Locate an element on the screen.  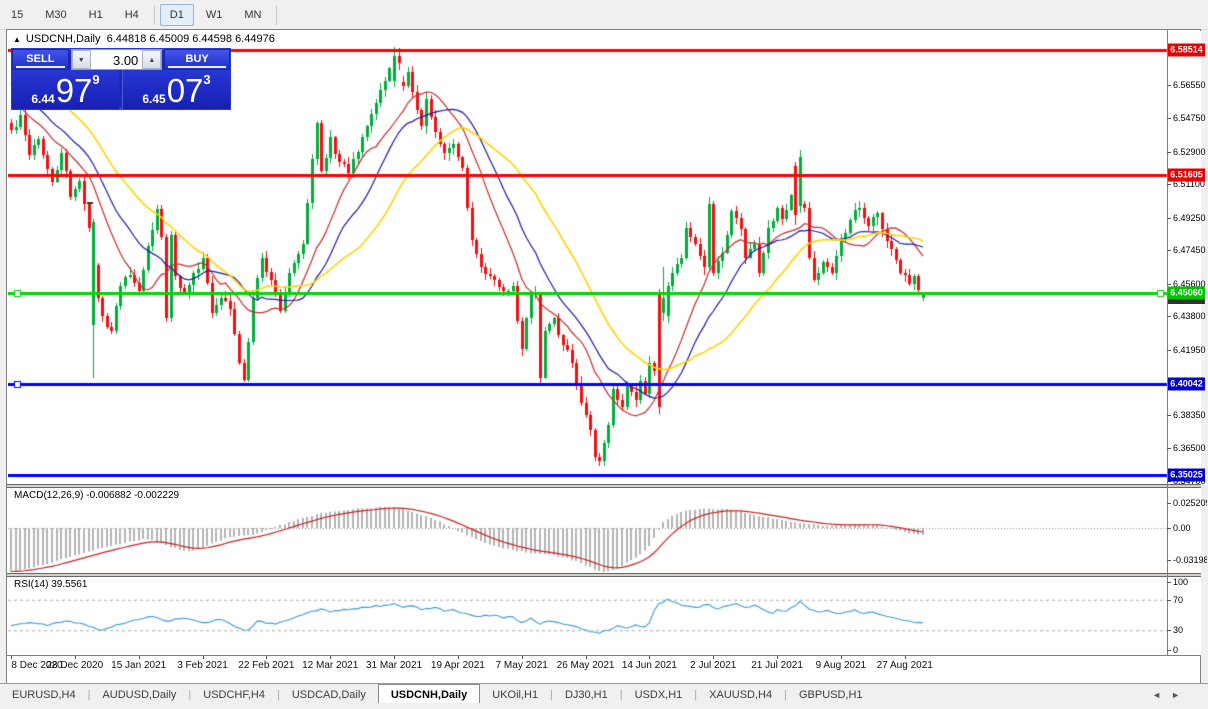
volume-input is located at coordinates (116, 59).